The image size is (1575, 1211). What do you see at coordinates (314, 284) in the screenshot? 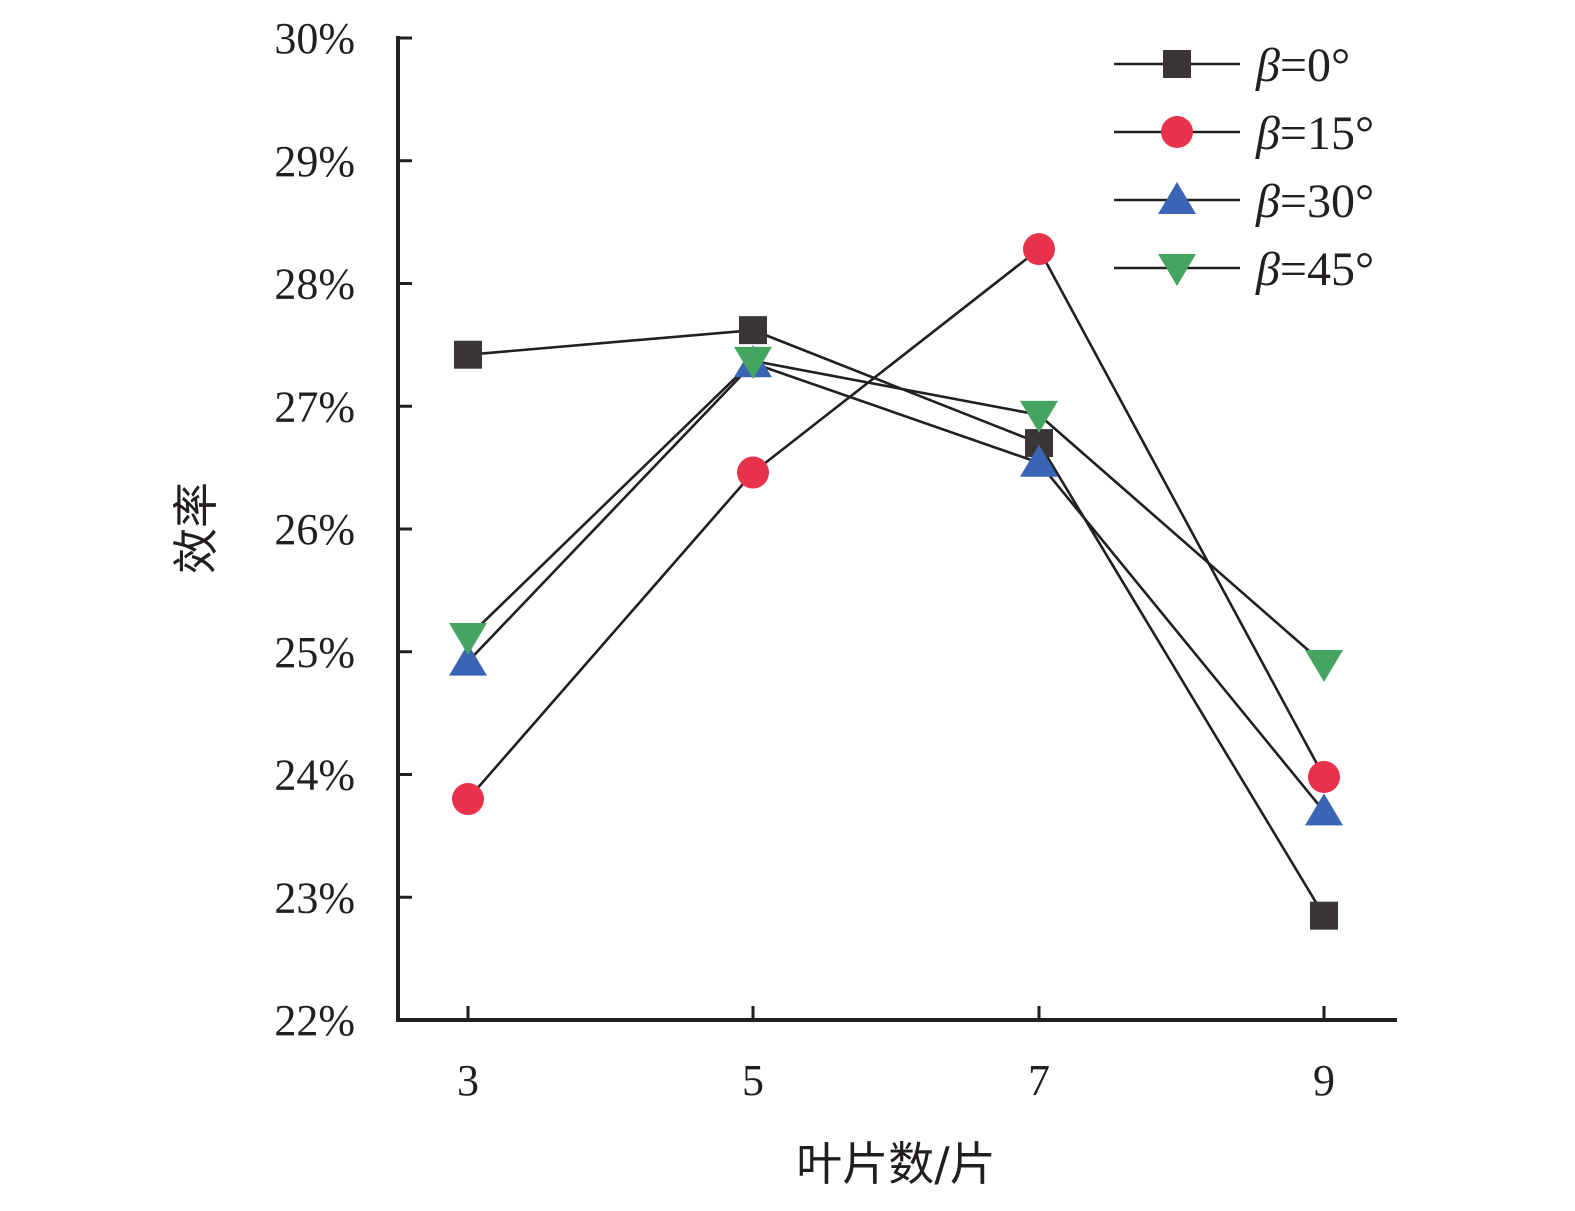
I see `y-tick-label: 28%` at bounding box center [314, 284].